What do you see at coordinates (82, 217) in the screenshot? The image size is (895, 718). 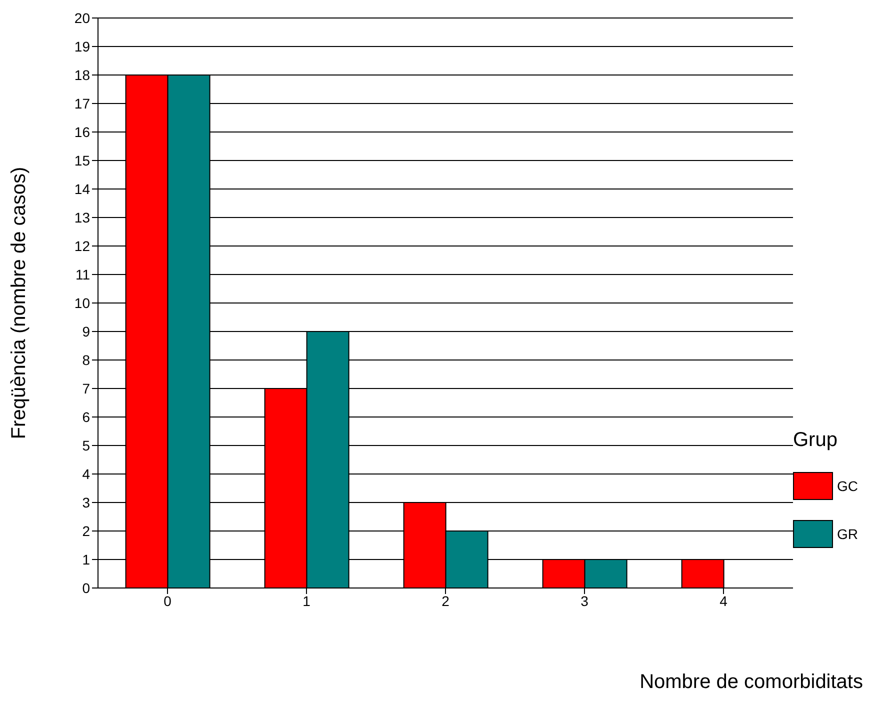 I see `y-tick-label: 13` at bounding box center [82, 217].